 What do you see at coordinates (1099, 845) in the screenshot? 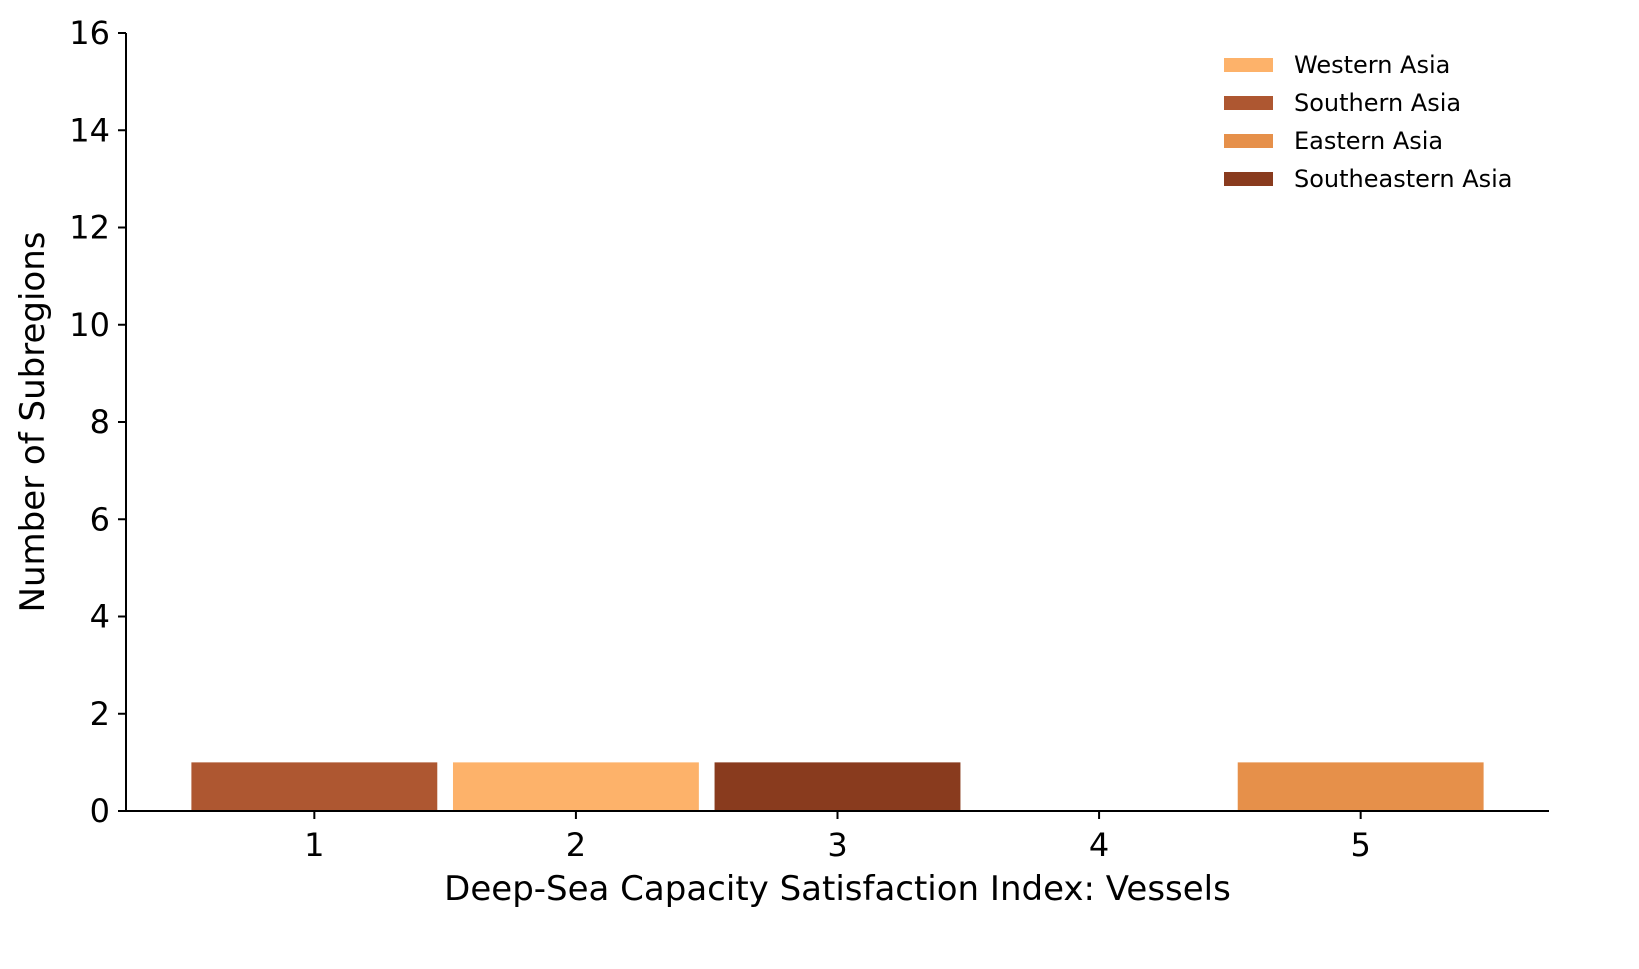
I see `x-tick-label: 4` at bounding box center [1099, 845].